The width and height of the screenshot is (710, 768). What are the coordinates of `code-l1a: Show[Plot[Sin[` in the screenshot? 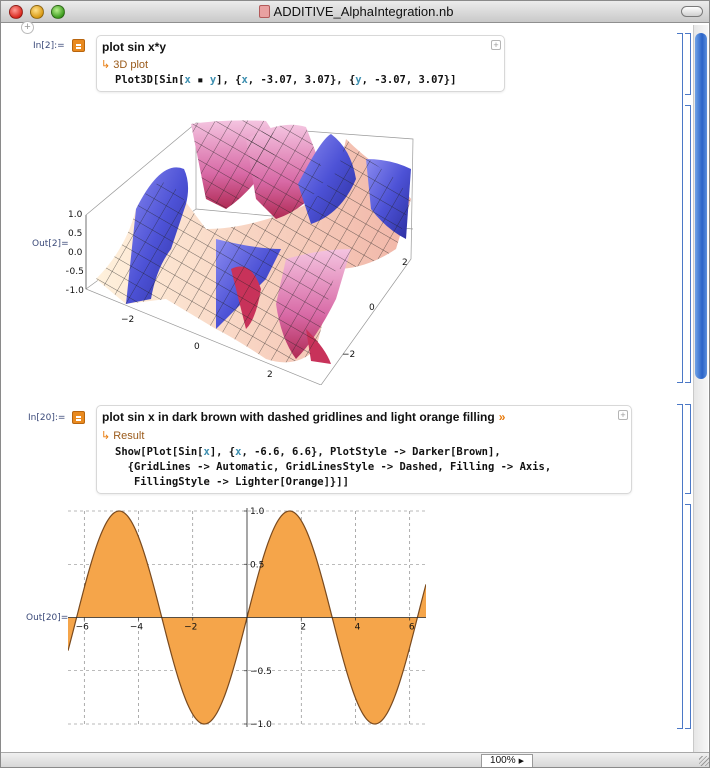 It's located at (159, 452).